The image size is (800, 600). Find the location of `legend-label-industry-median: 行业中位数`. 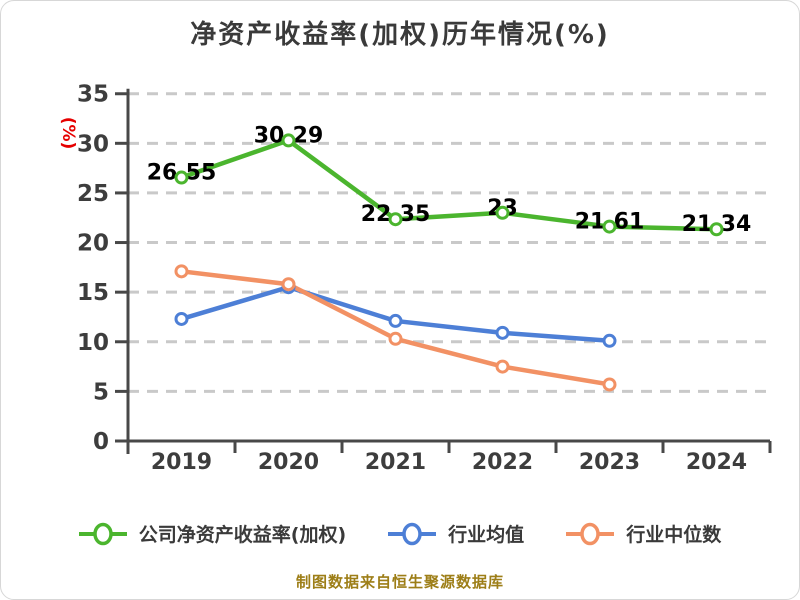

legend-label-industry-median: 行业中位数 is located at coordinates (674, 535).